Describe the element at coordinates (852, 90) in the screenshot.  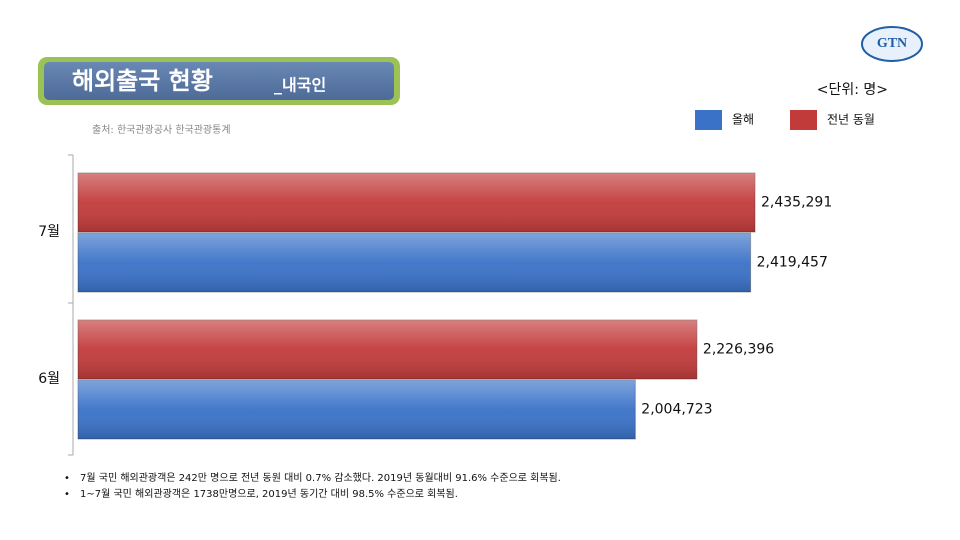
I see `unit-label: <단위: 명>` at that location.